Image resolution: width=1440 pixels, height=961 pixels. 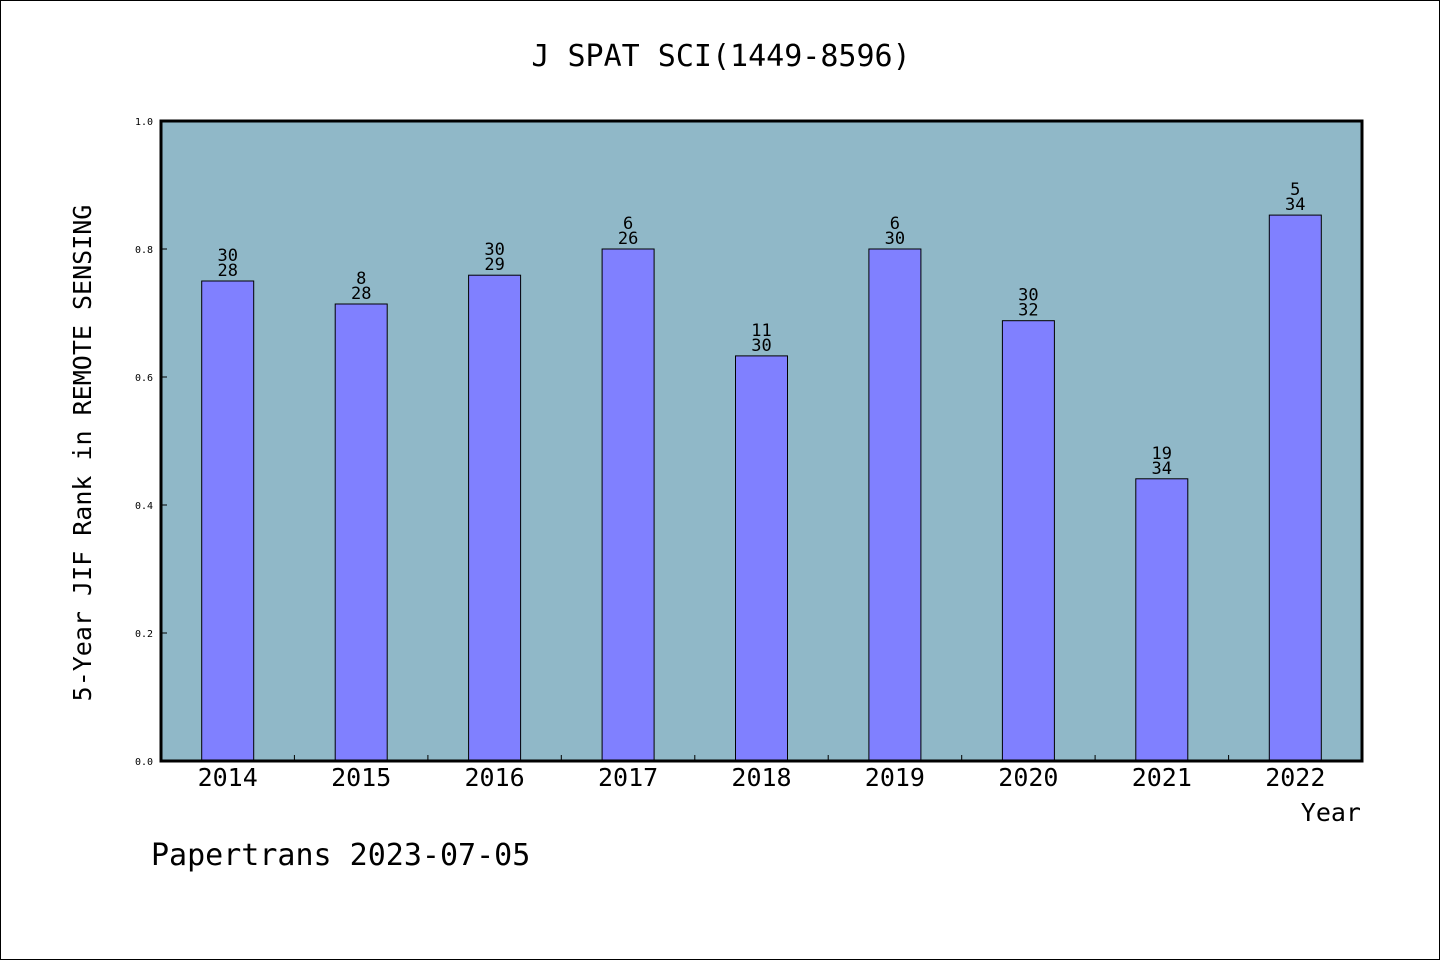 I want to click on bar-2021, so click(x=1162, y=620).